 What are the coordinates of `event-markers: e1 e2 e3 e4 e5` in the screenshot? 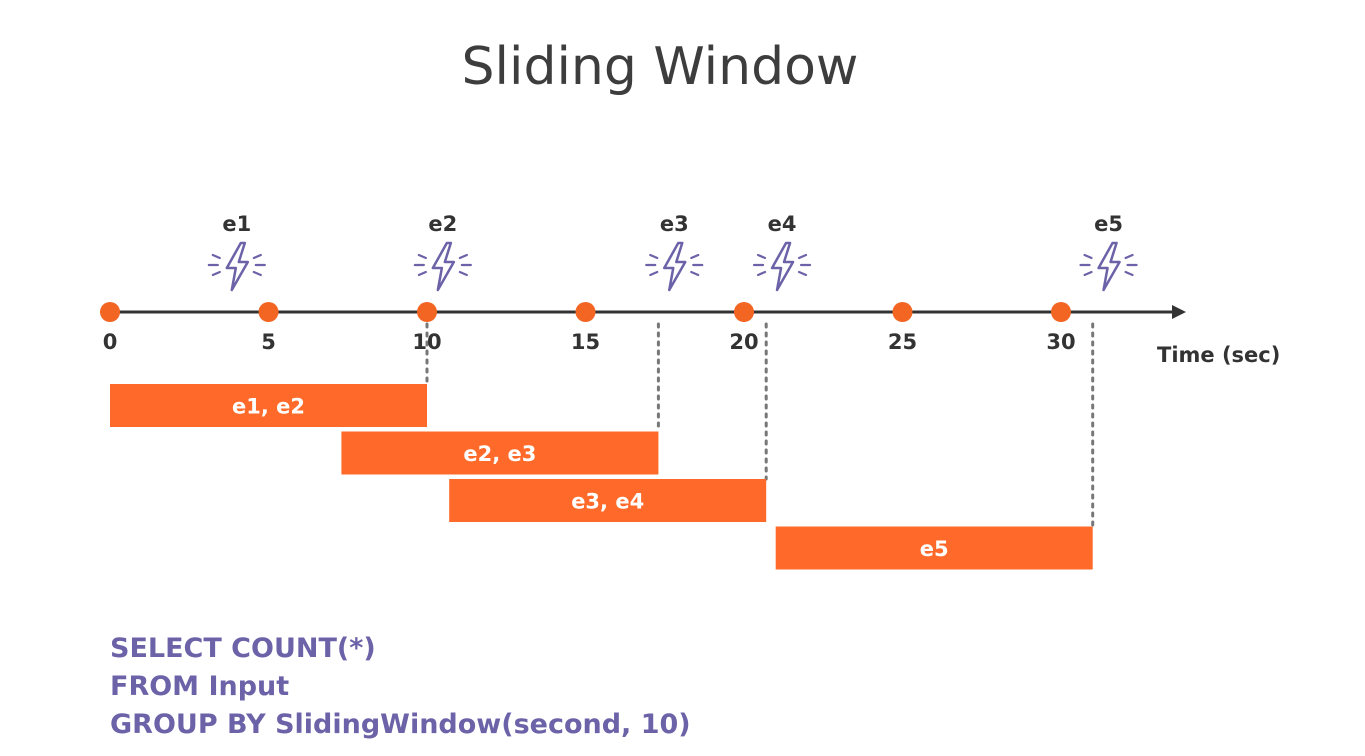 It's located at (672, 252).